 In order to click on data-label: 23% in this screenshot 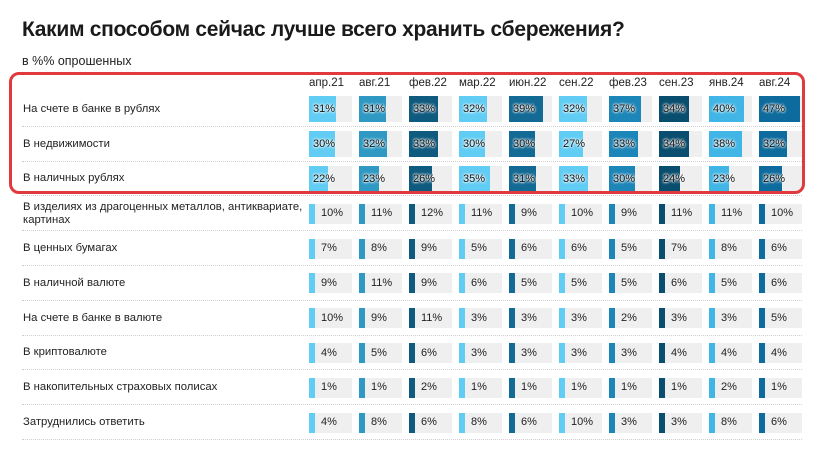, I will do `click(724, 178)`.